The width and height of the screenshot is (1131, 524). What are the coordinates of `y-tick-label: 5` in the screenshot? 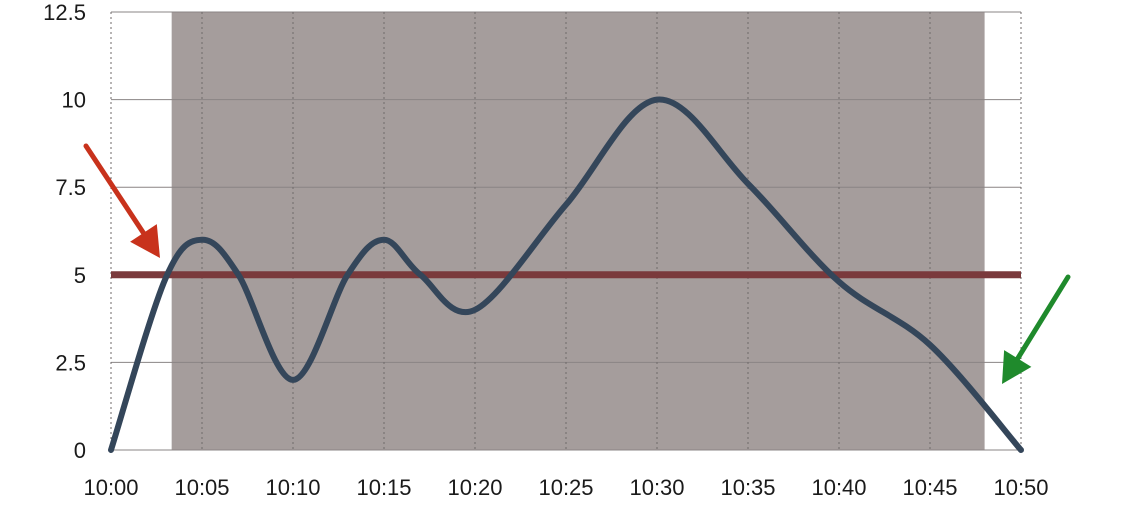 It's located at (80, 275).